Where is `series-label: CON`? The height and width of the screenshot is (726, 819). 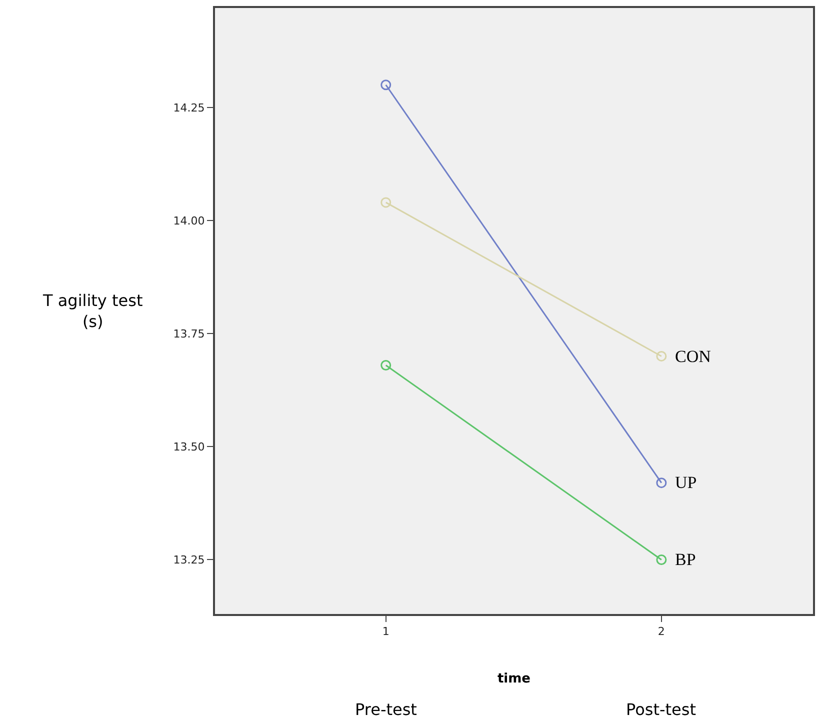 series-label: CON is located at coordinates (693, 356).